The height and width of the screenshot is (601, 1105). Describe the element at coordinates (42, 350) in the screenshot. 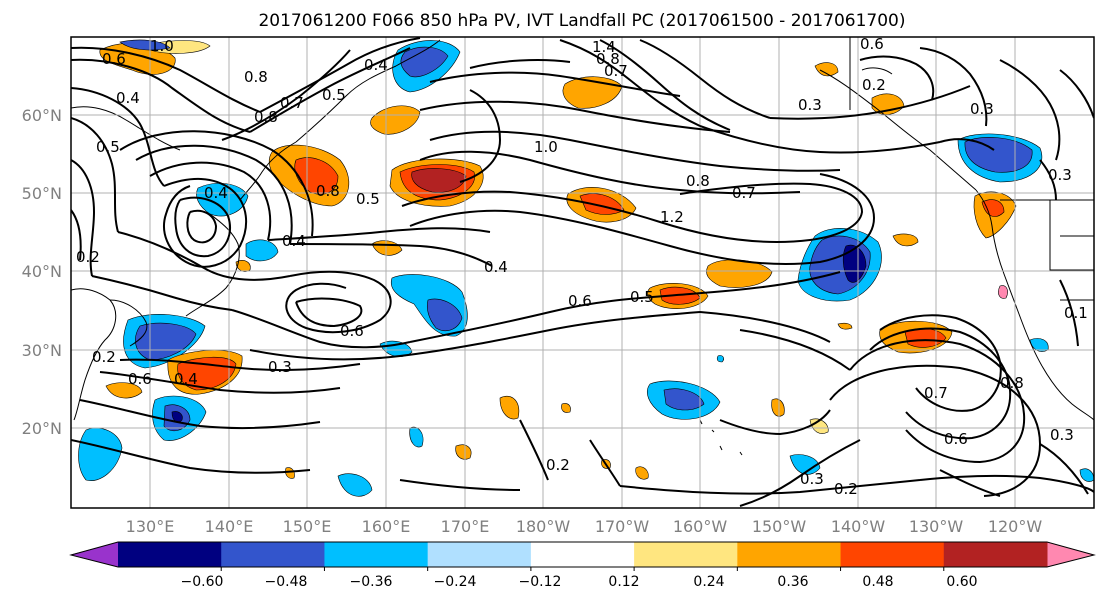

I see `lat-tick-label: 30°N` at that location.